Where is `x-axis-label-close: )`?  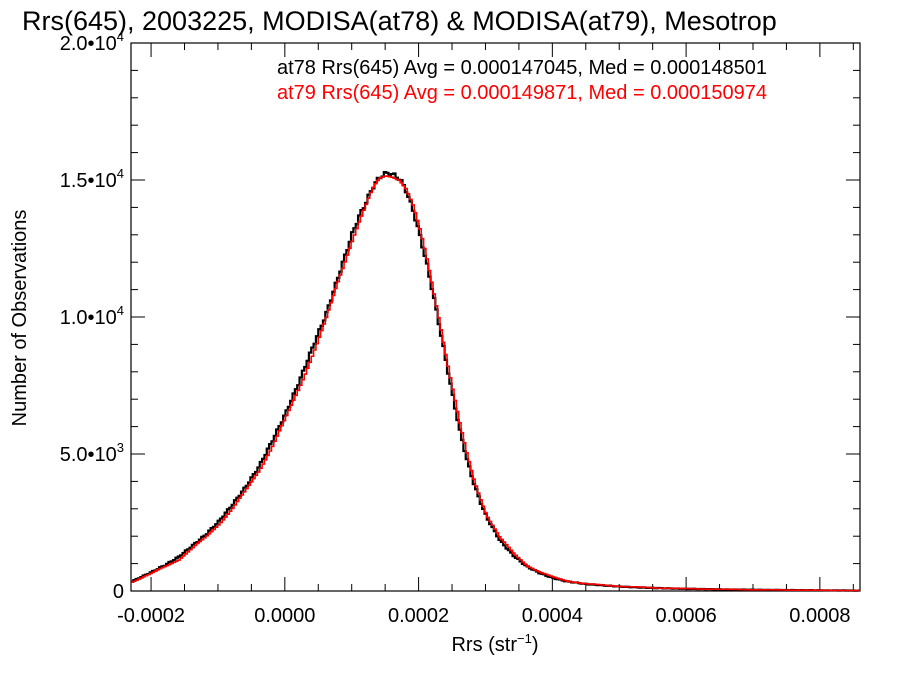 x-axis-label-close: ) is located at coordinates (535, 645).